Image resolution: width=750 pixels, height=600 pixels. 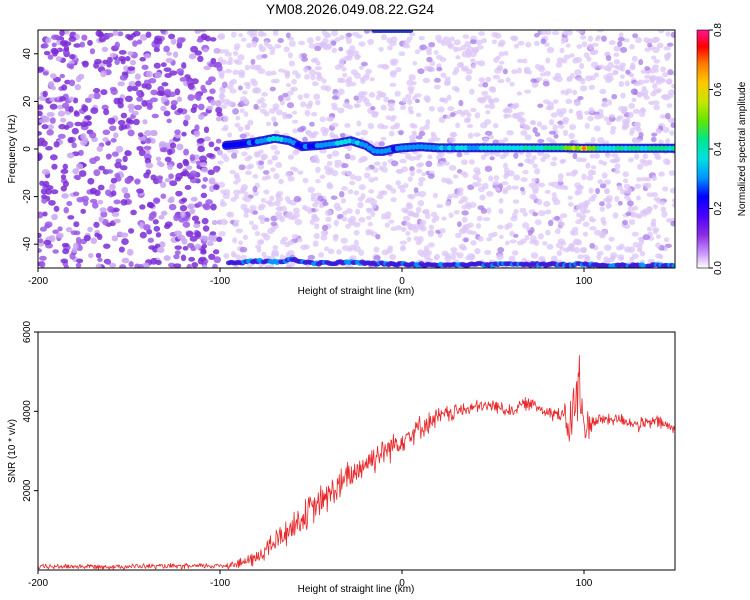 I want to click on colorbar-tick-label: 0.2, so click(x=718, y=208).